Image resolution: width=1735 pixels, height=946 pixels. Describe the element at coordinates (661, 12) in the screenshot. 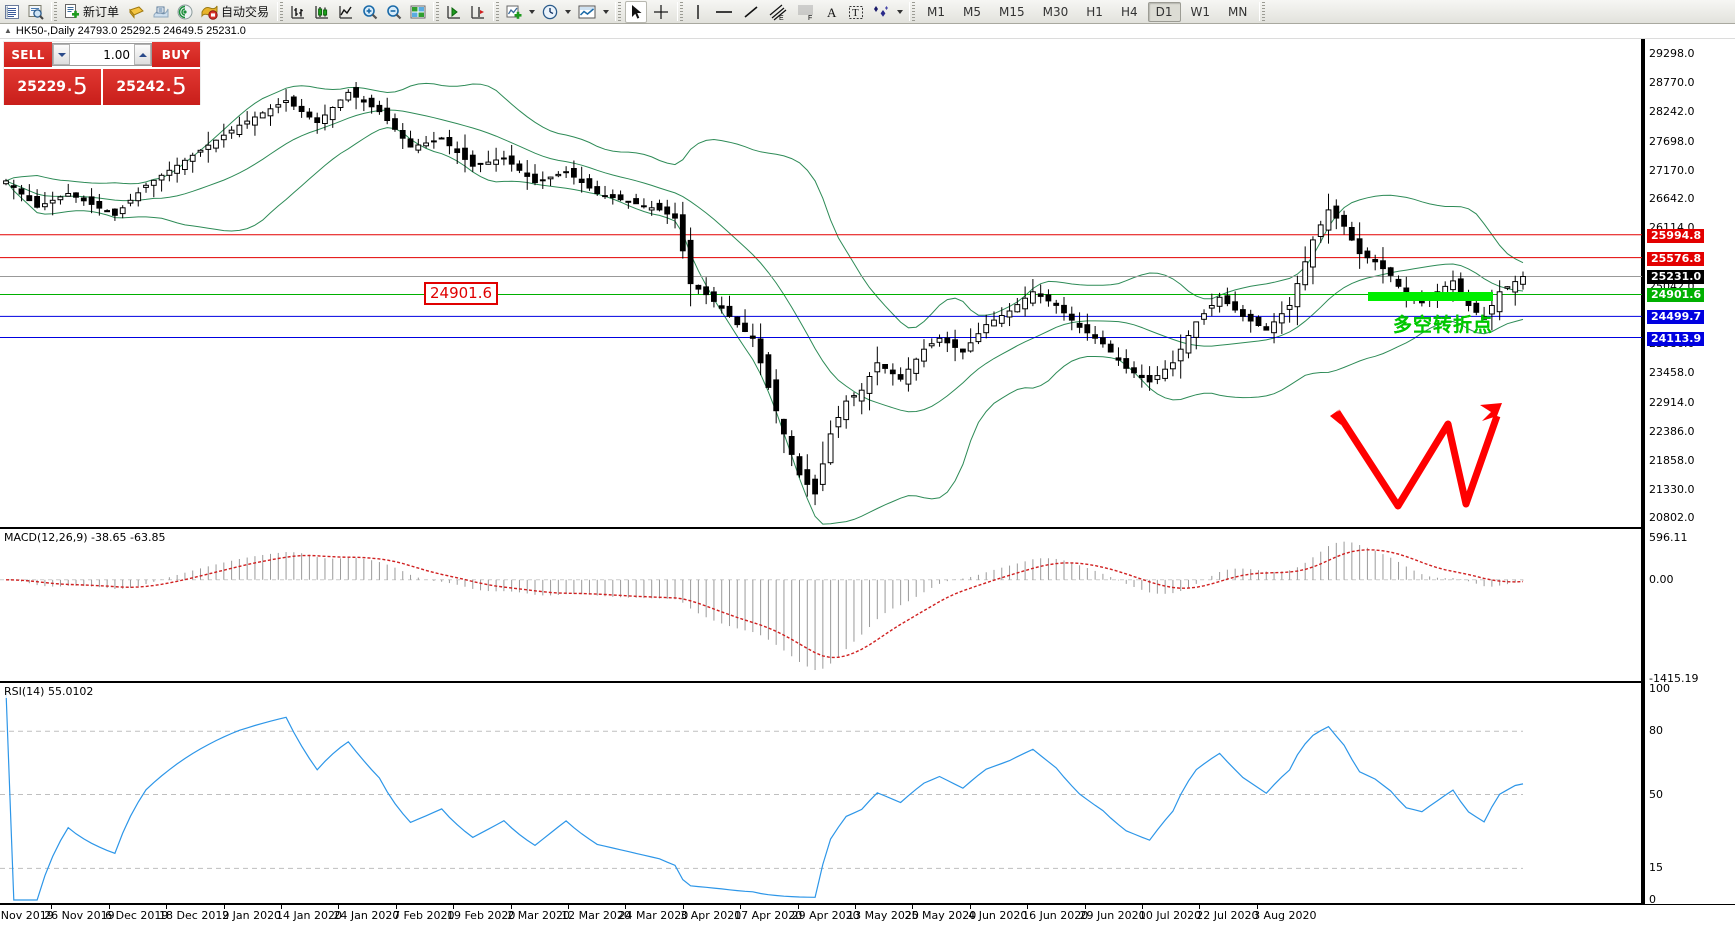

I see `crosshair-icon` at that location.